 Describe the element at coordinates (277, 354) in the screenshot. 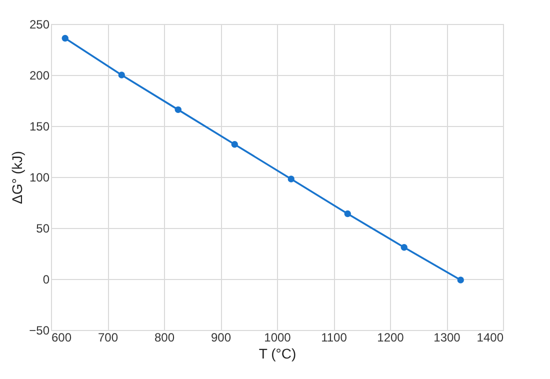

I see `x-axis-title: T (°C)` at that location.